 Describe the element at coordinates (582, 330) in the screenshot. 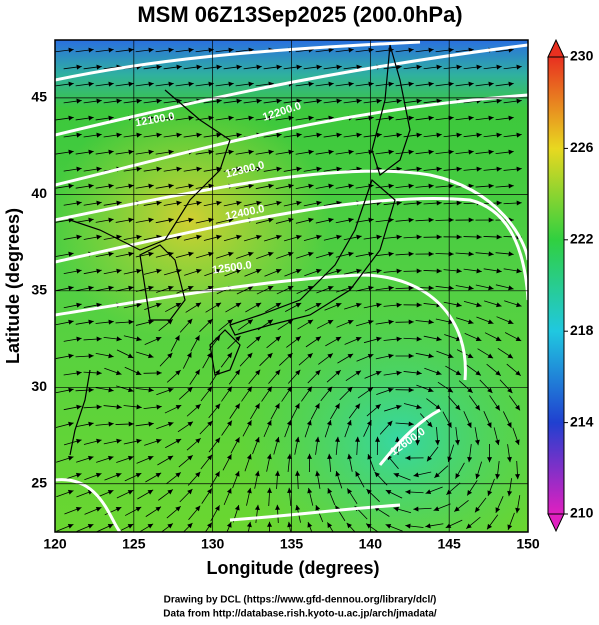

I see `colorbar-tick-label: 218` at that location.